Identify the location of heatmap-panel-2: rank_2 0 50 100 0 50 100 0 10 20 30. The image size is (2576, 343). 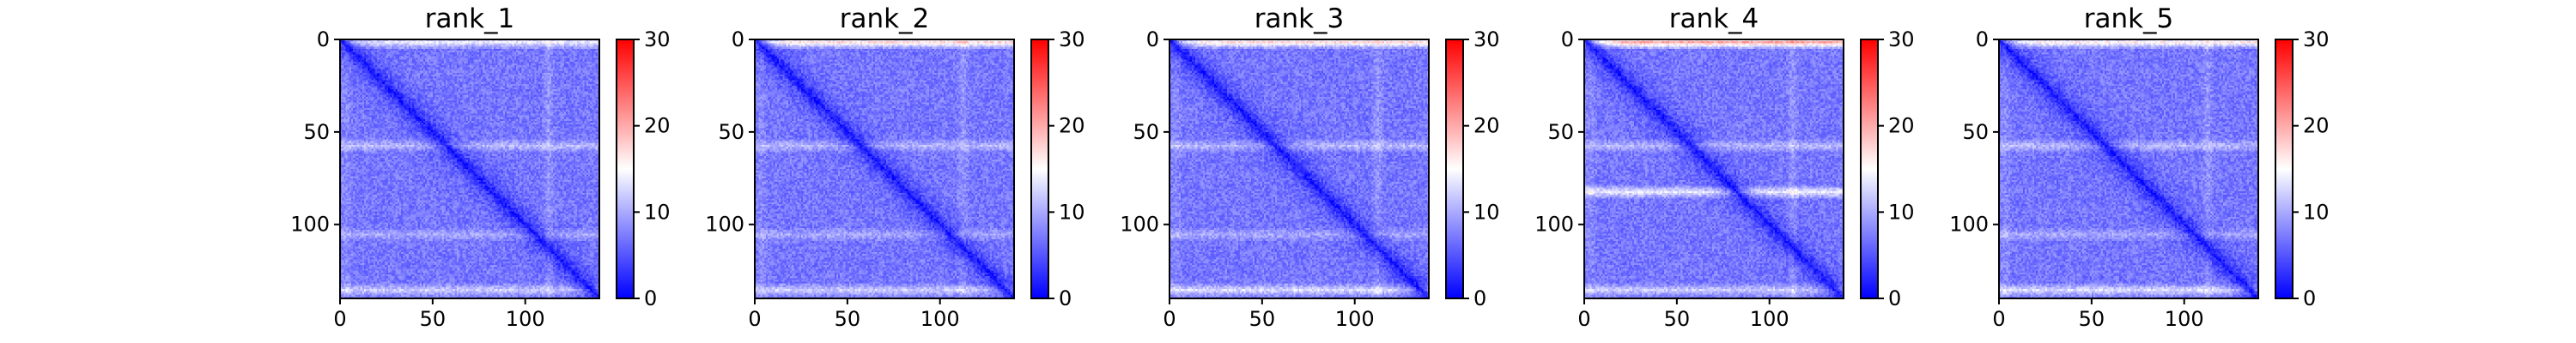
(895, 167).